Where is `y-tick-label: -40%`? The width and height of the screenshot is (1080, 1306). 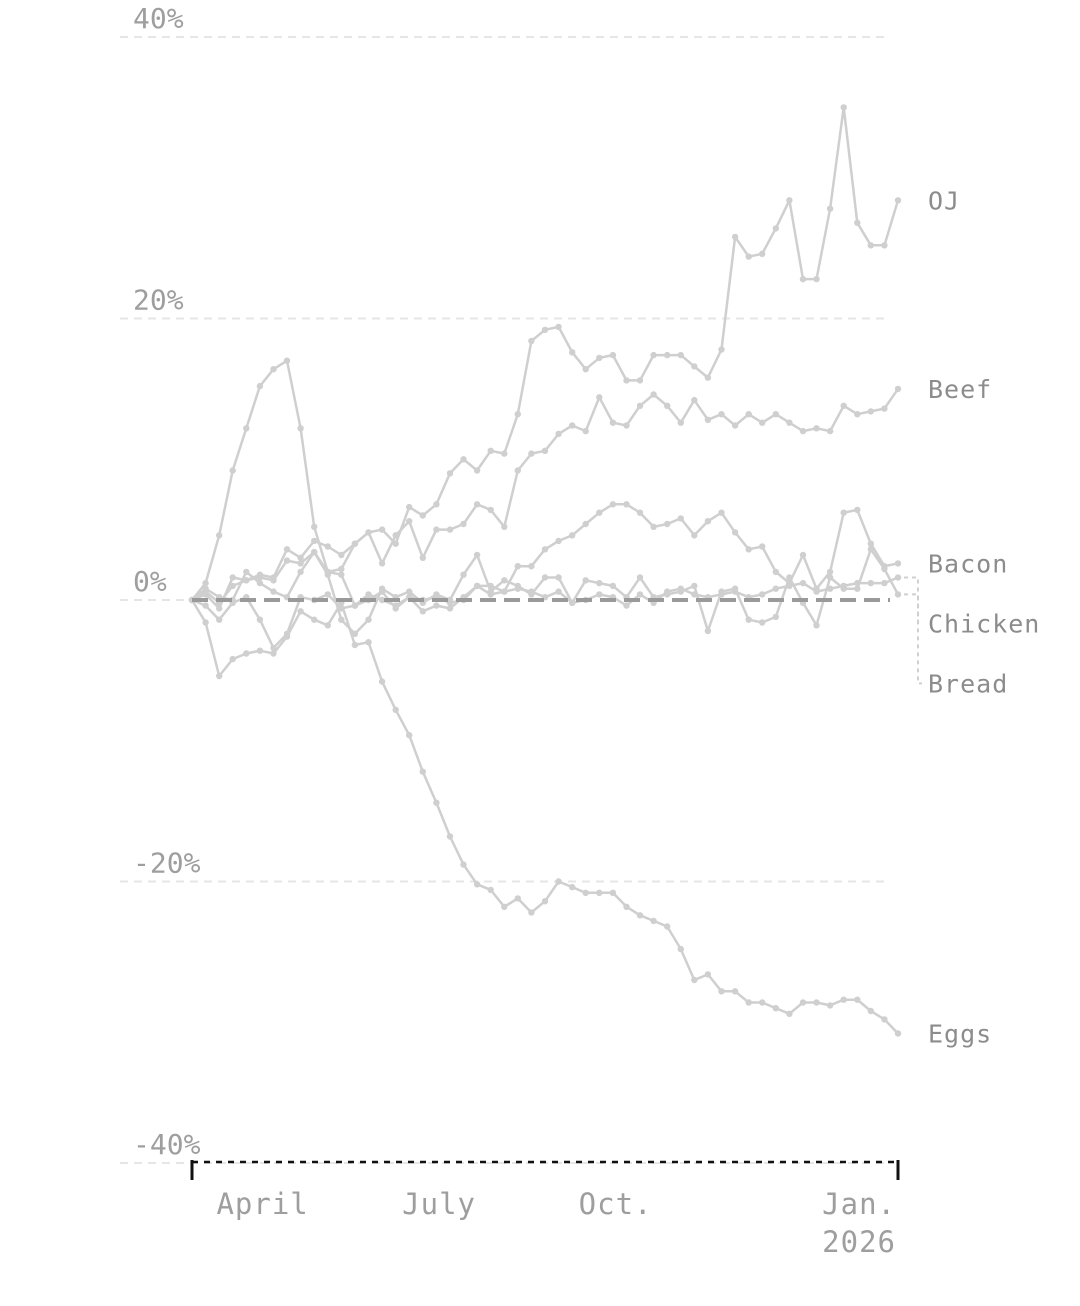 y-tick-label: -40% is located at coordinates (167, 1144).